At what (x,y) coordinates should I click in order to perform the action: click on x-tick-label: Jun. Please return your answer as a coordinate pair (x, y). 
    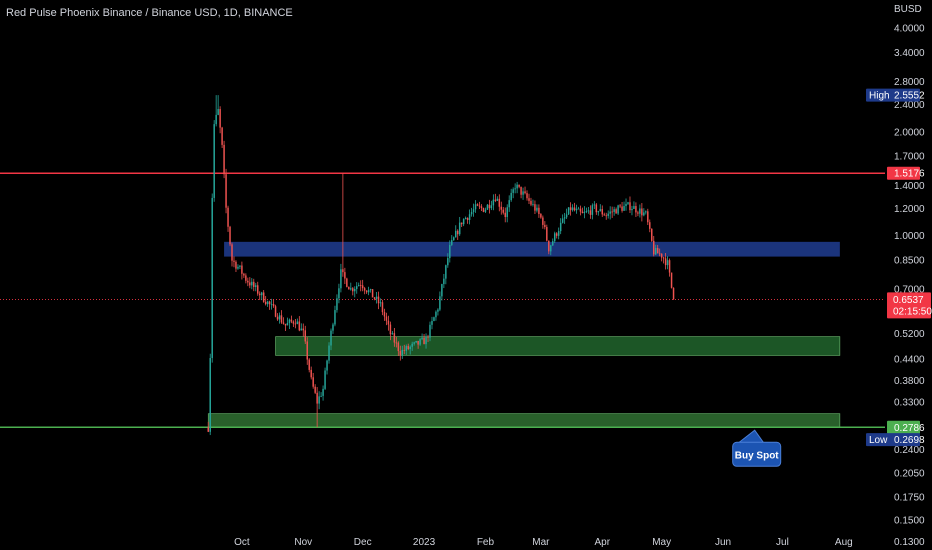
    Looking at the image, I should click on (723, 542).